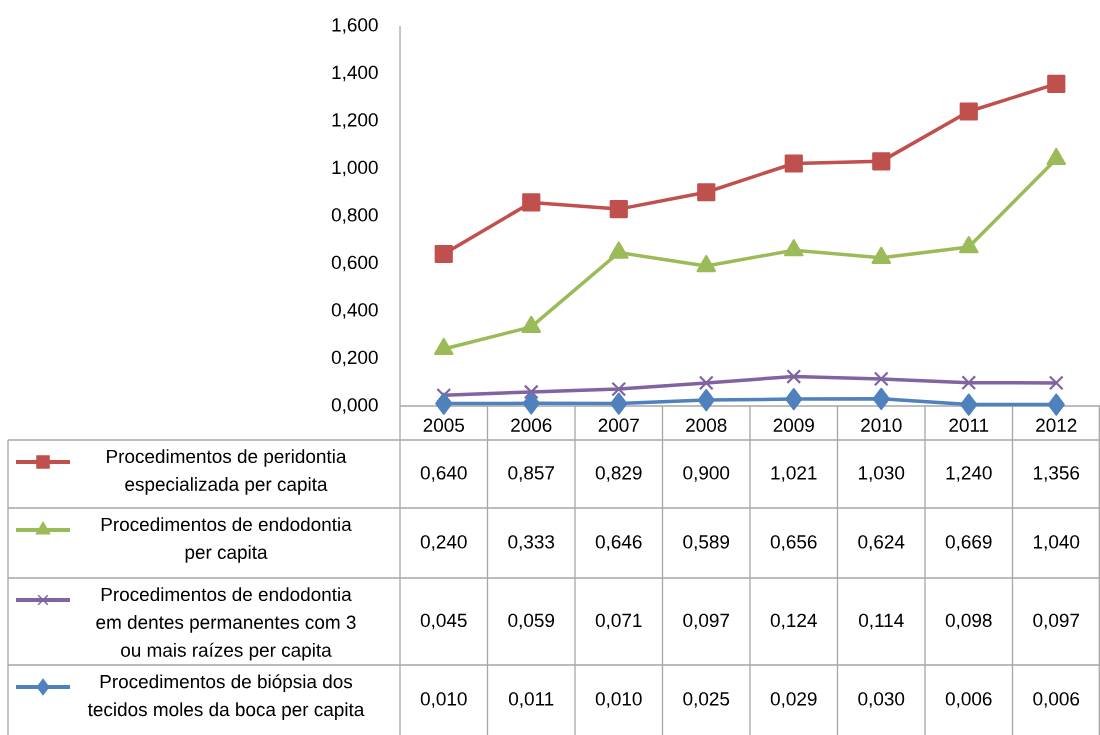 This screenshot has width=1100, height=735. I want to click on x-tick-label: 2010, so click(881, 425).